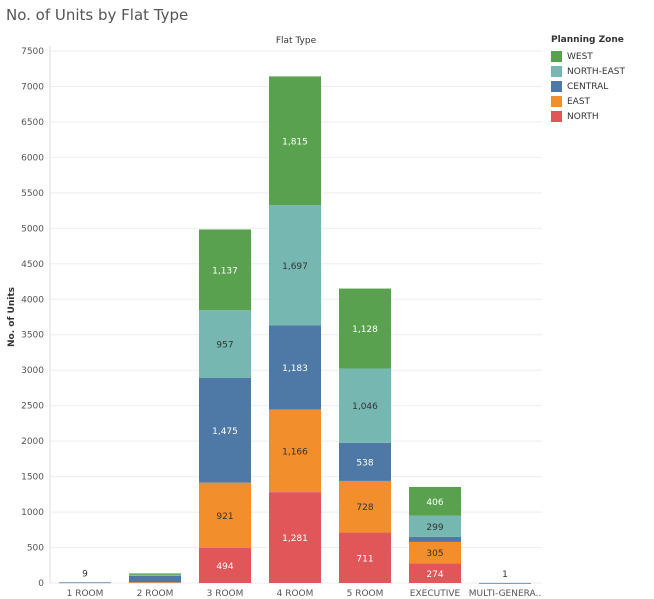 Image resolution: width=654 pixels, height=599 pixels. What do you see at coordinates (32, 158) in the screenshot?
I see `y-tick-label: 6000` at bounding box center [32, 158].